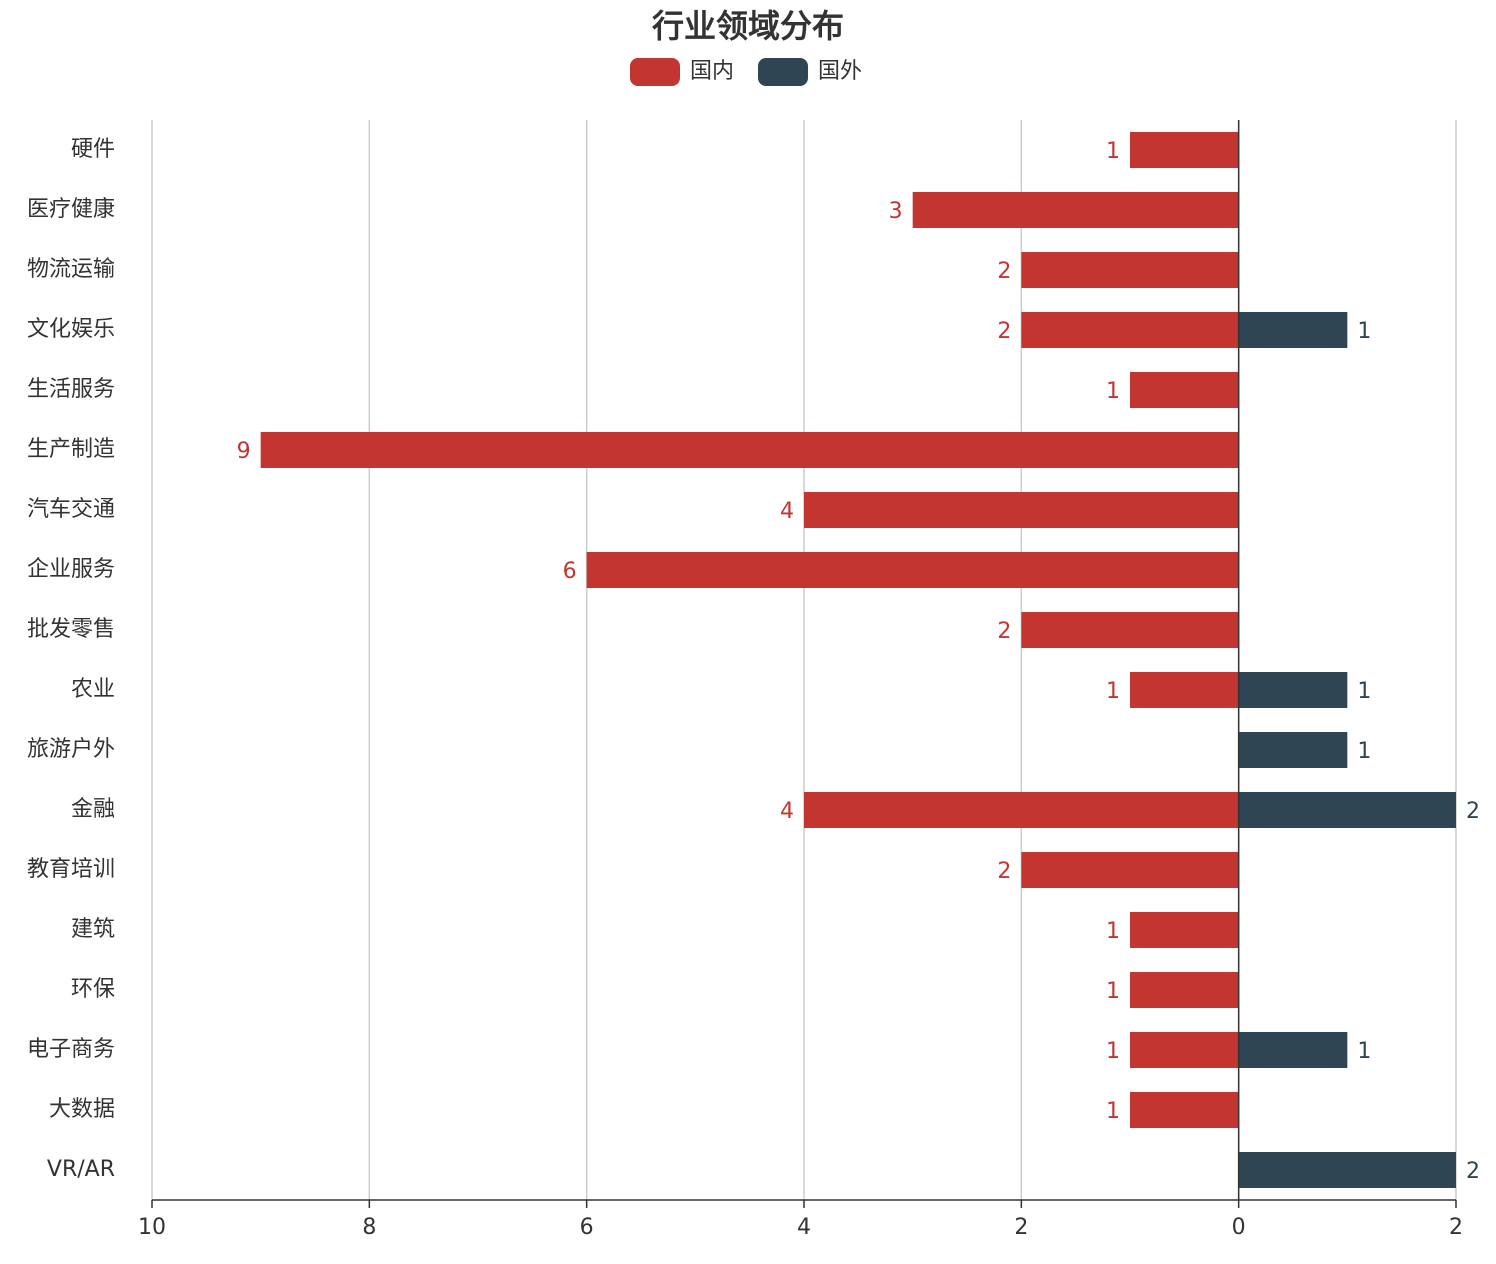 The image size is (1496, 1264). I want to click on y-tick-label: 旅游户外, so click(71, 749).